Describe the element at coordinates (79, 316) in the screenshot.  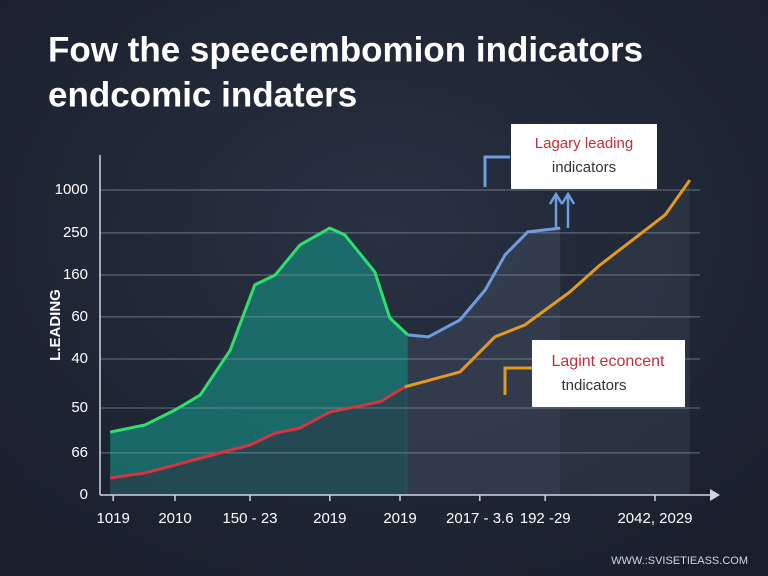
I see `y-tick-label: 60` at that location.